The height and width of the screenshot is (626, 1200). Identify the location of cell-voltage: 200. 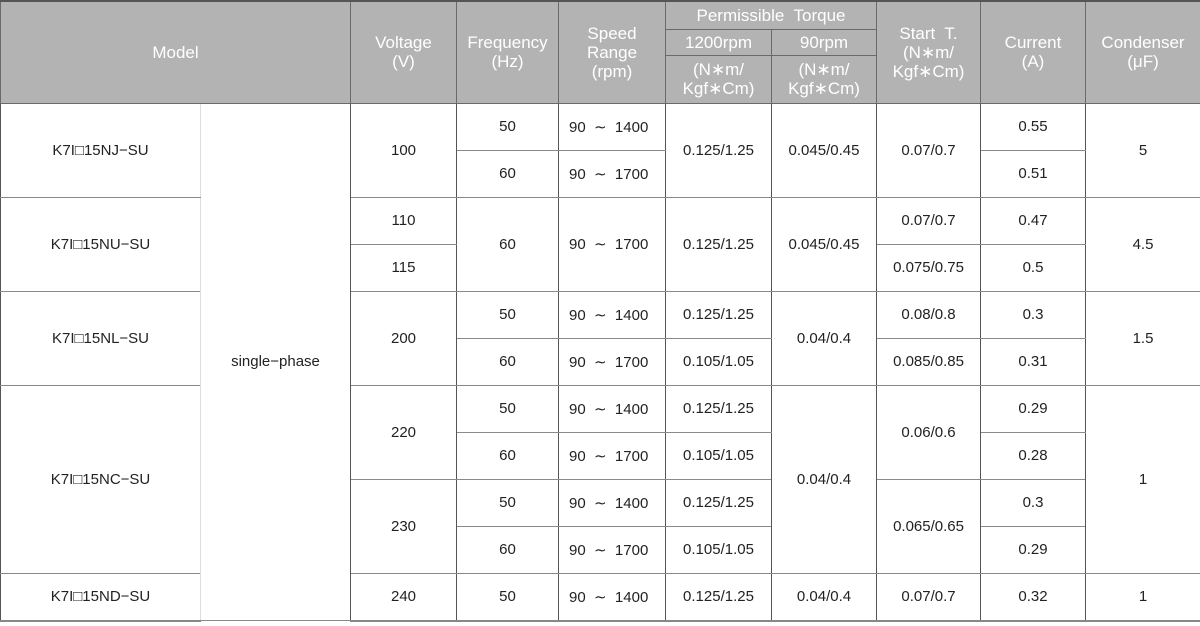
(403, 338).